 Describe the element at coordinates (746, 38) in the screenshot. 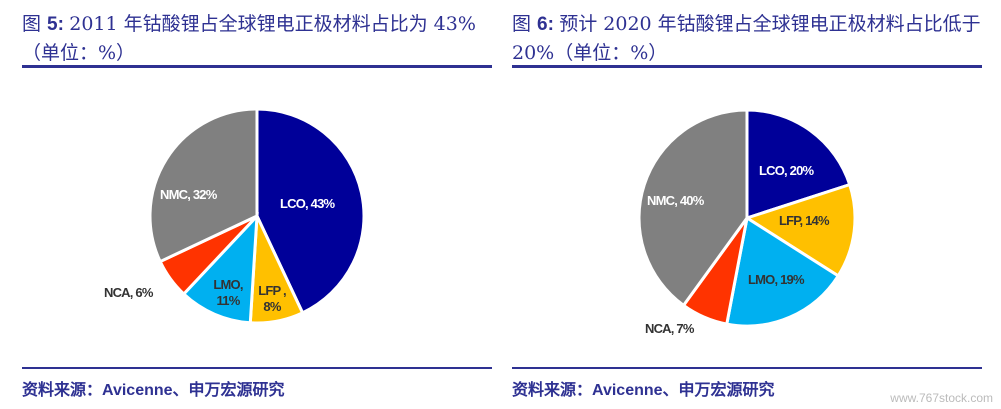

I see `chart-title: 图 6: 预计 2020 年钴酸锂占全球锂电正极材料占比低于 20%（单位：%）` at that location.